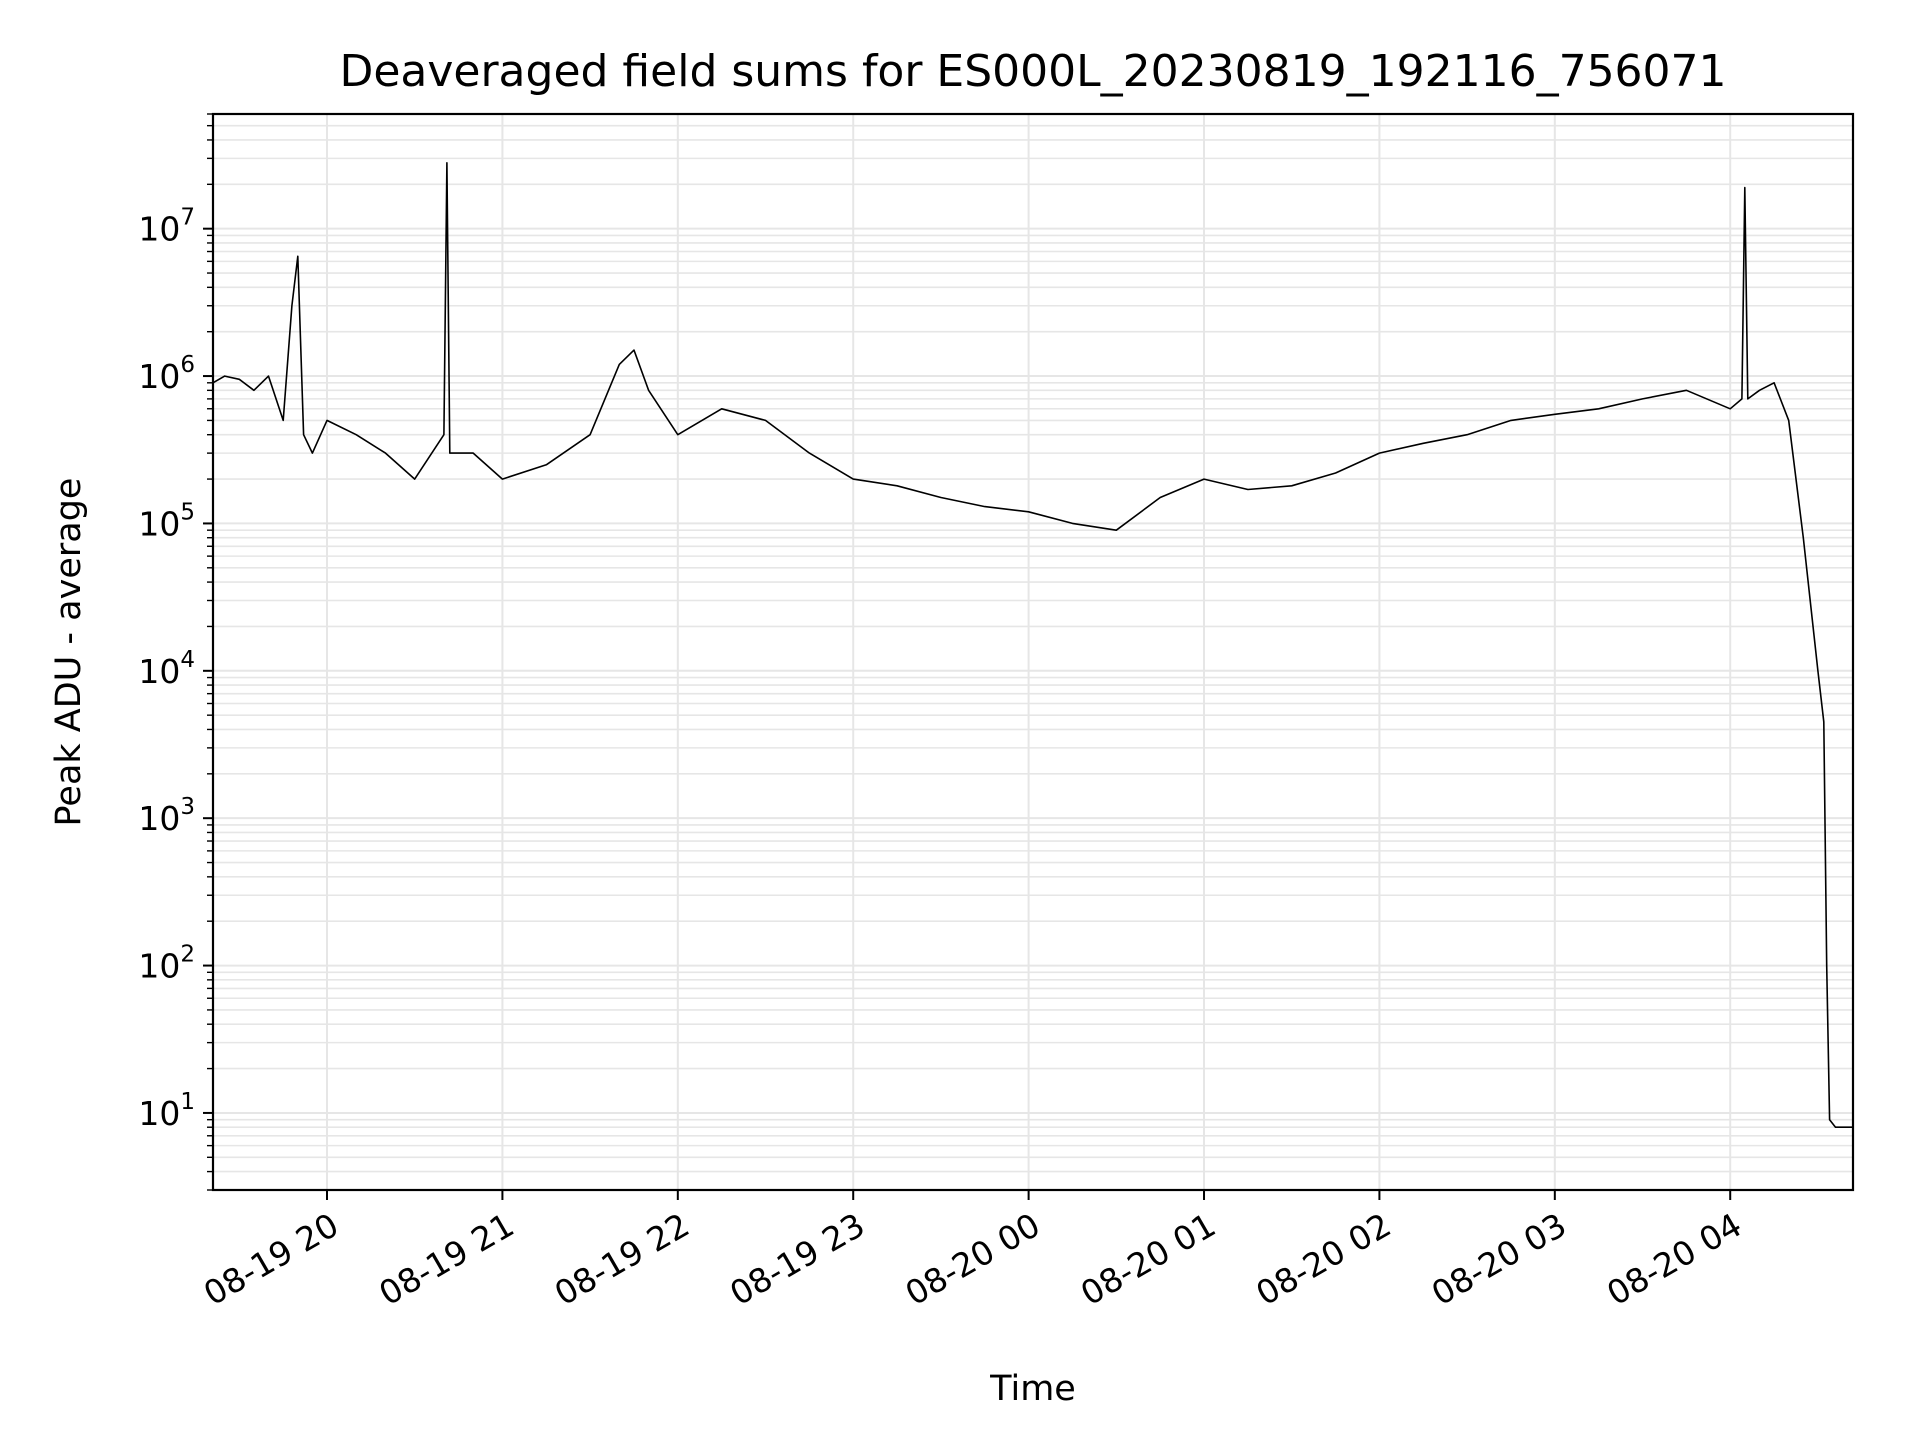 Image resolution: width=1920 pixels, height=1440 pixels. I want to click on y-tick-label: 10¹, so click(166, 1111).